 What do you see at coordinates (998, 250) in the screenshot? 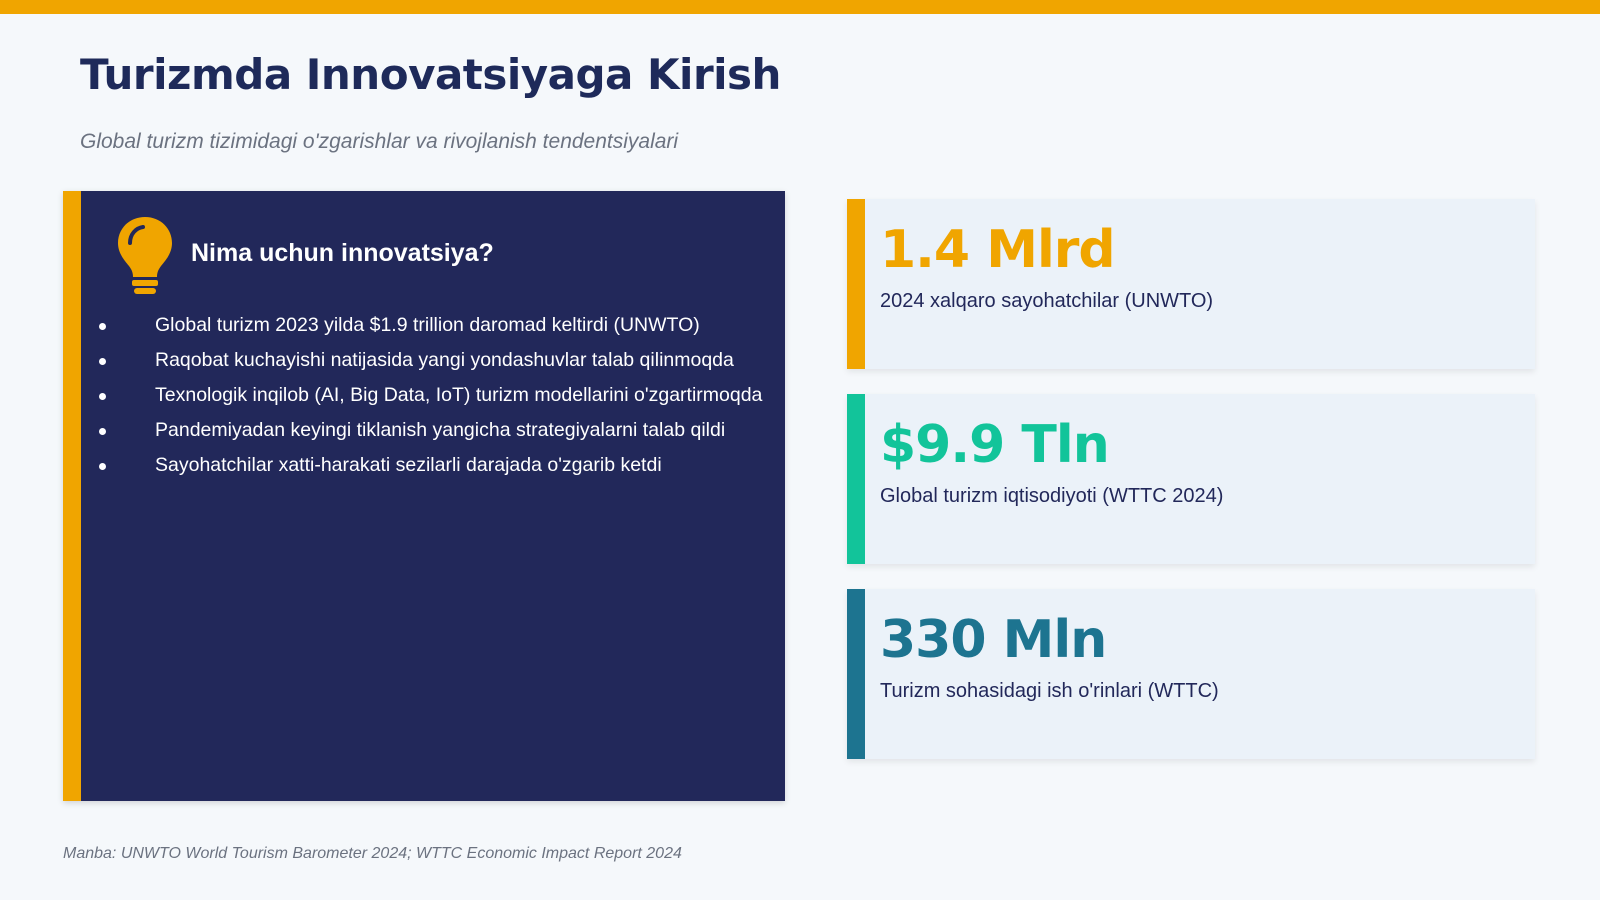
I see `stat-value: 1.4 Mlrd` at bounding box center [998, 250].